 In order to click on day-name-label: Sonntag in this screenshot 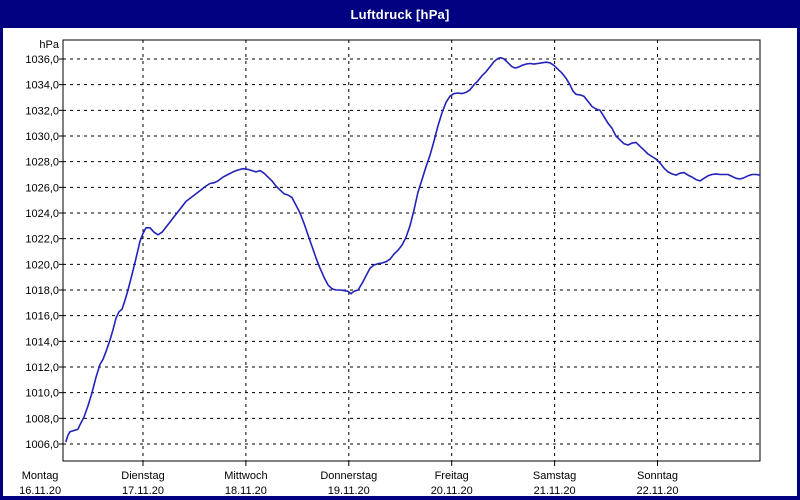, I will do `click(657, 476)`.